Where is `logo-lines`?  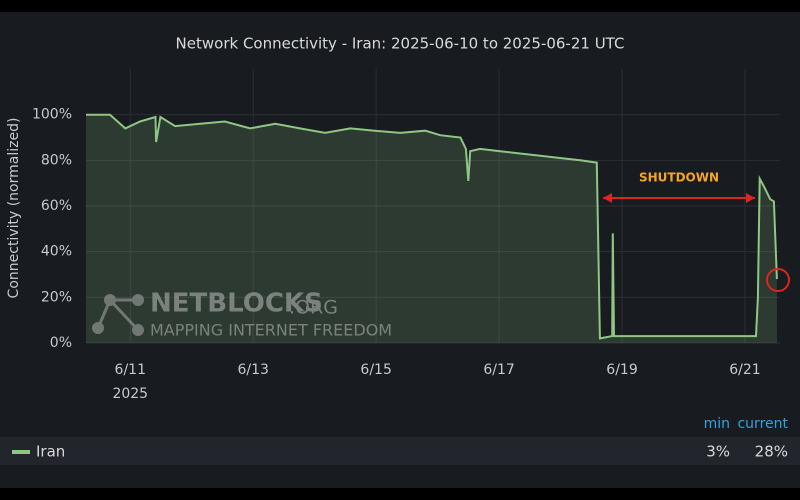 logo-lines is located at coordinates (118, 315).